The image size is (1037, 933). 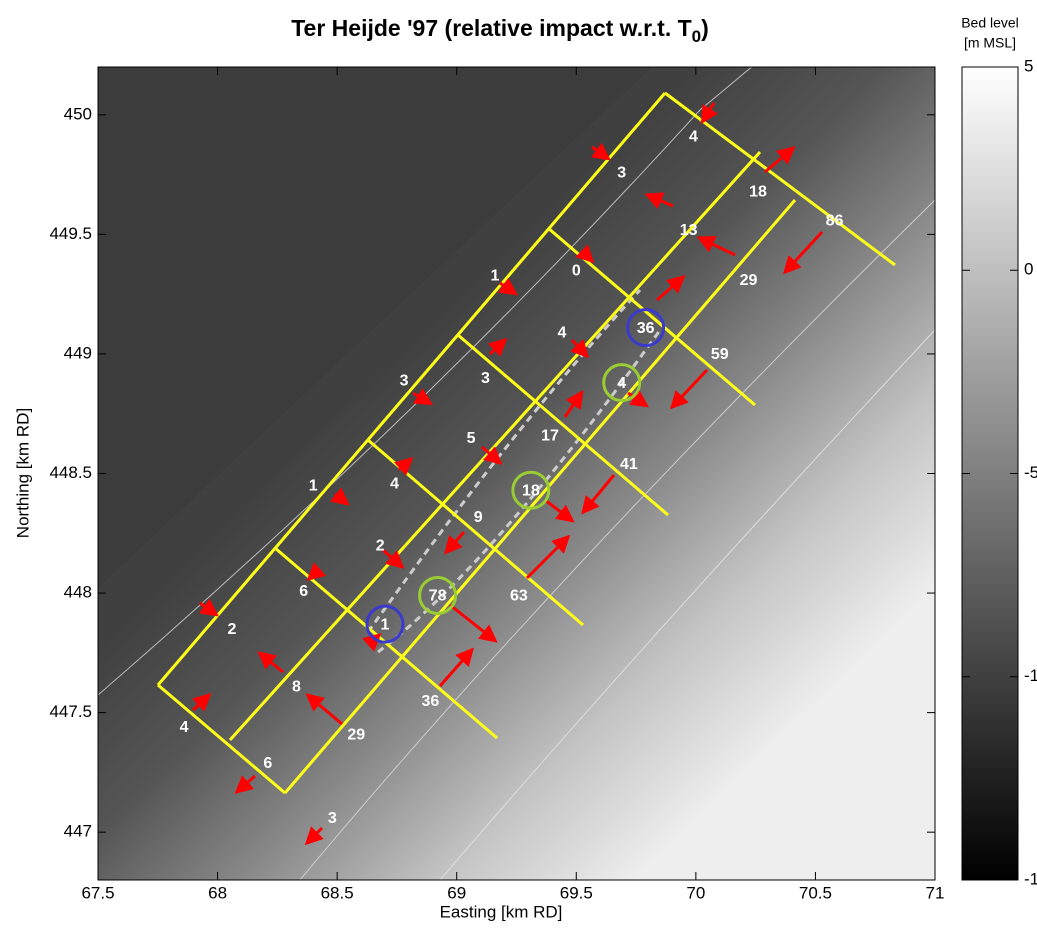 What do you see at coordinates (519, 596) in the screenshot?
I see `impact-label: 63` at bounding box center [519, 596].